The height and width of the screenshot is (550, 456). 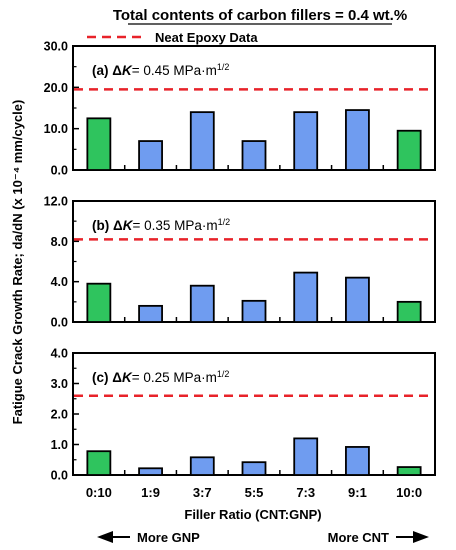 I want to click on panel-label: (a) ΔK= 0.45 MPa·m1/2, so click(x=160, y=70).